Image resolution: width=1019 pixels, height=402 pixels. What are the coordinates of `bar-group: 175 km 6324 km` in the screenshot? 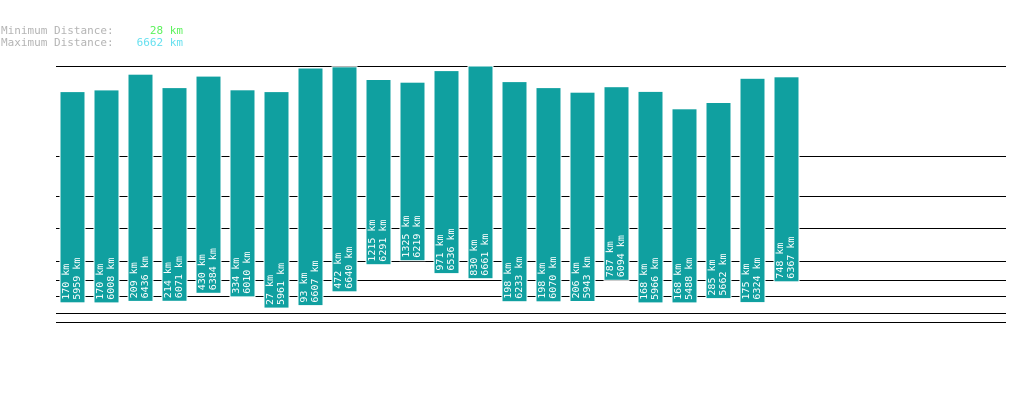 It's located at (752, 190).